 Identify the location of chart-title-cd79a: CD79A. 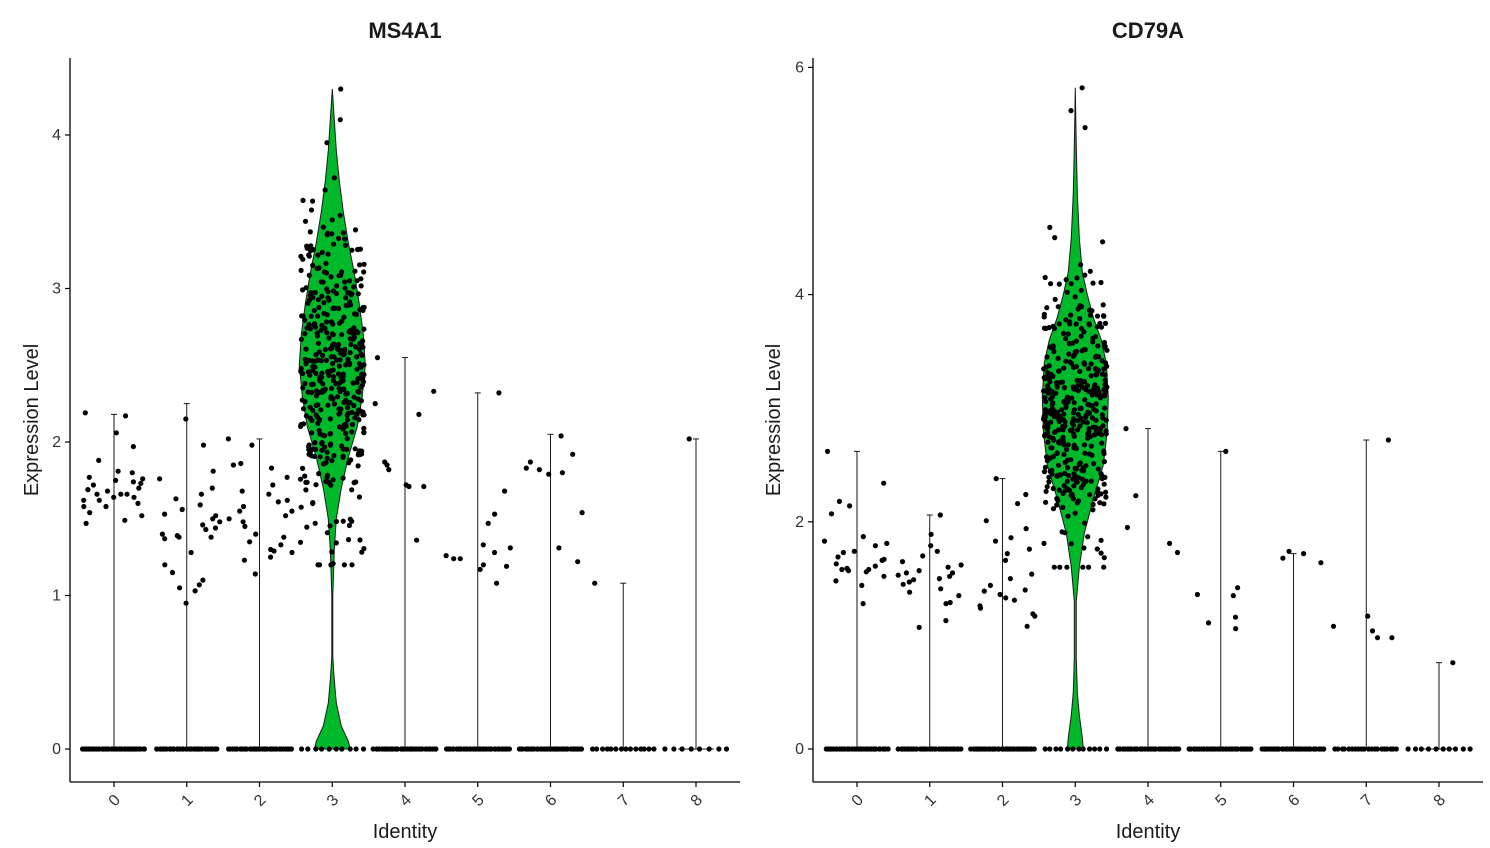
(1148, 30).